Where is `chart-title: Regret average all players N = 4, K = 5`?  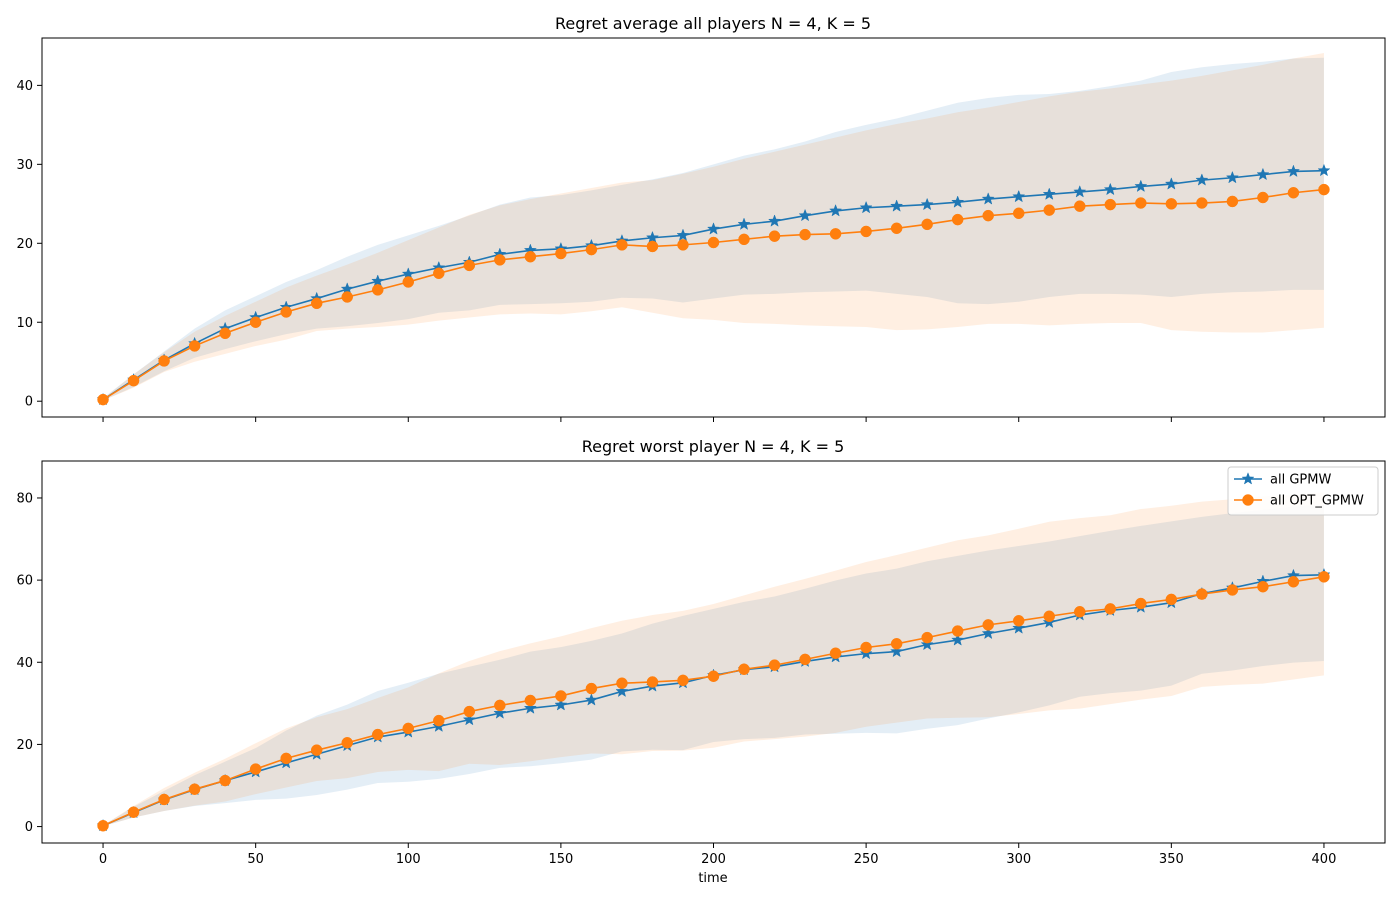 chart-title: Regret average all players N = 4, K = 5 is located at coordinates (713, 23).